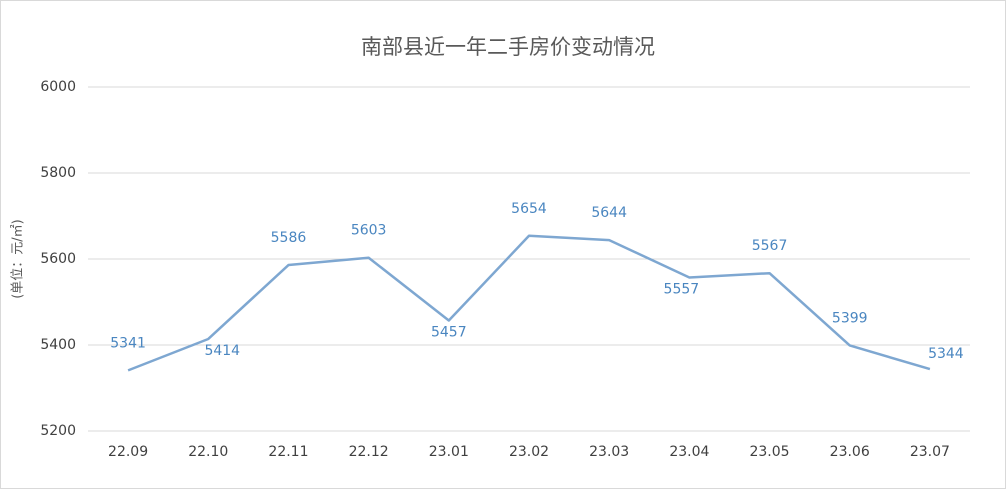  What do you see at coordinates (609, 213) in the screenshot?
I see `data-label: 5644` at bounding box center [609, 213].